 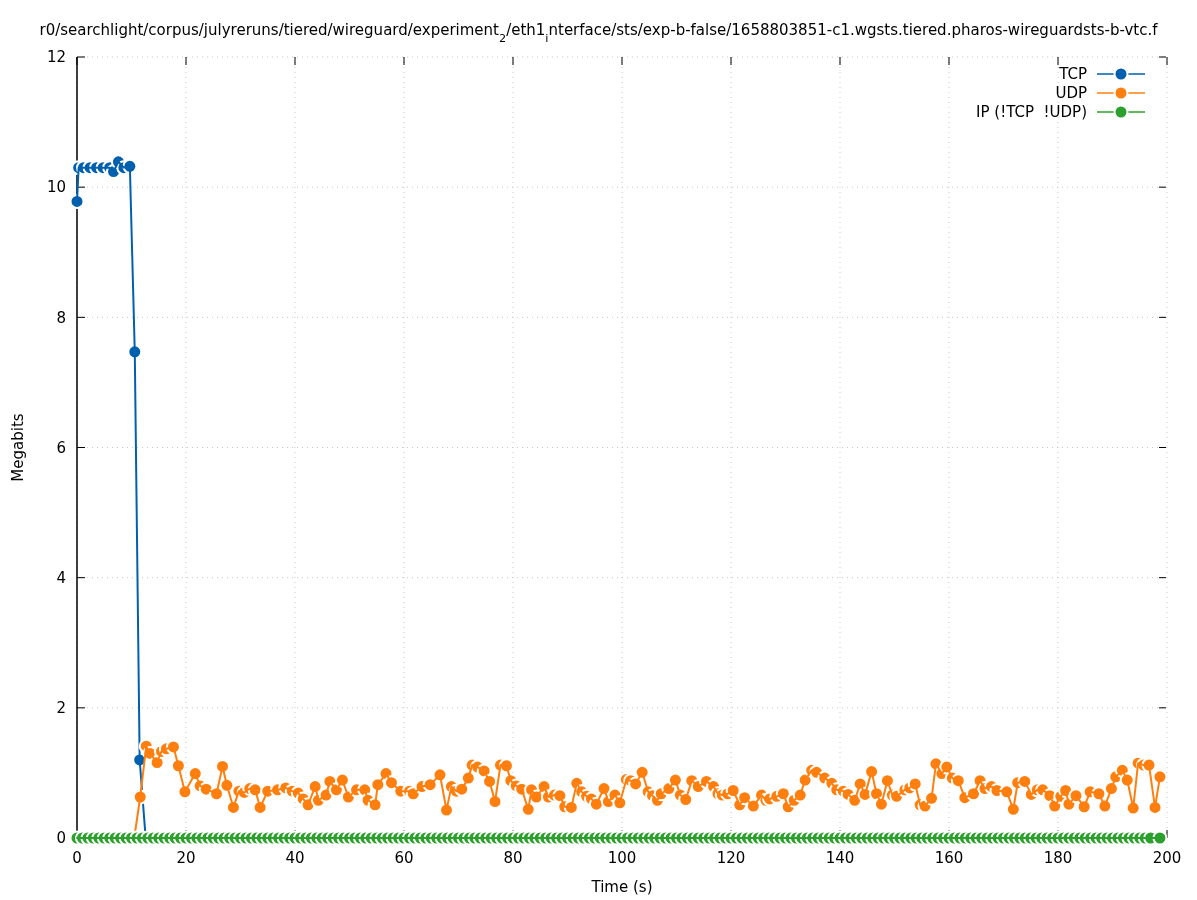 What do you see at coordinates (56, 187) in the screenshot?
I see `y-tick-label: 10` at bounding box center [56, 187].